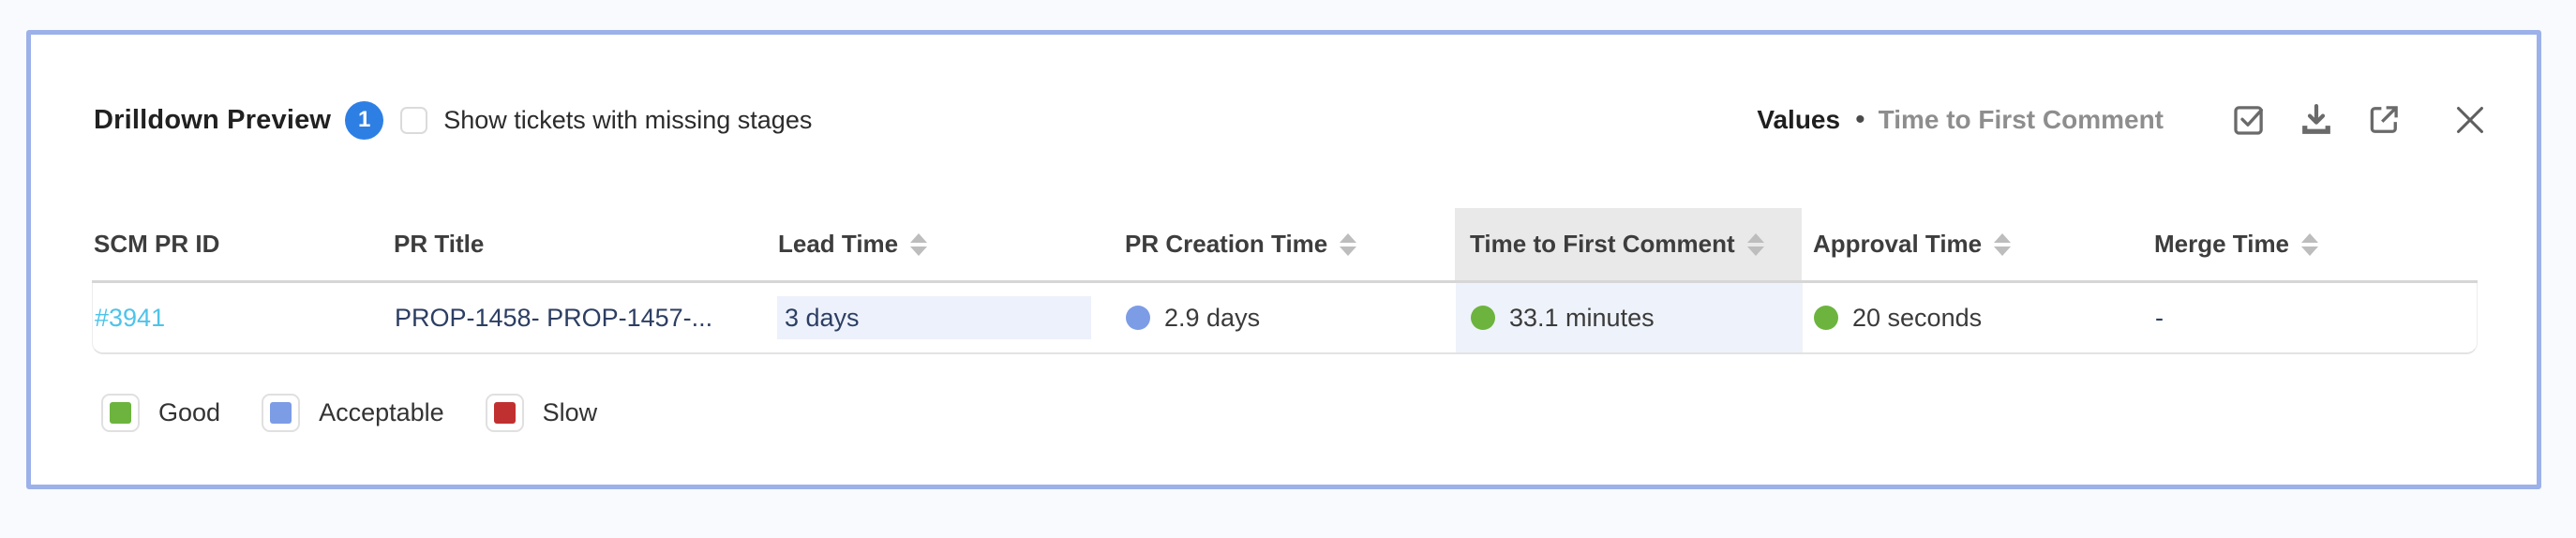 Image resolution: width=2576 pixels, height=538 pixels. I want to click on missing-stages-checkbox-label: Show tickets with missing stages, so click(628, 119).